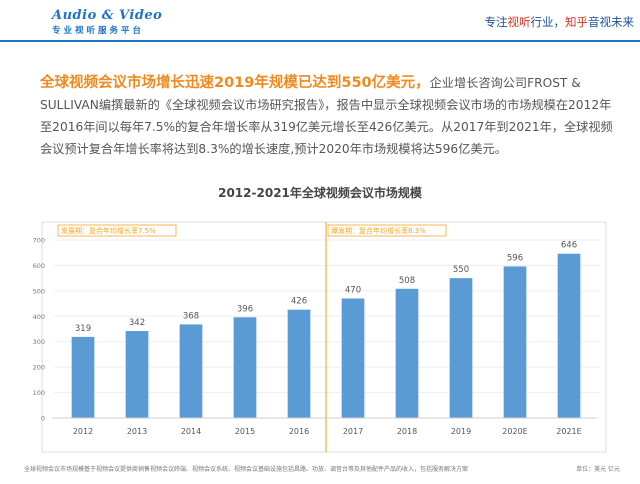 The width and height of the screenshot is (640, 484). What do you see at coordinates (299, 363) in the screenshot?
I see `bar-2016` at bounding box center [299, 363].